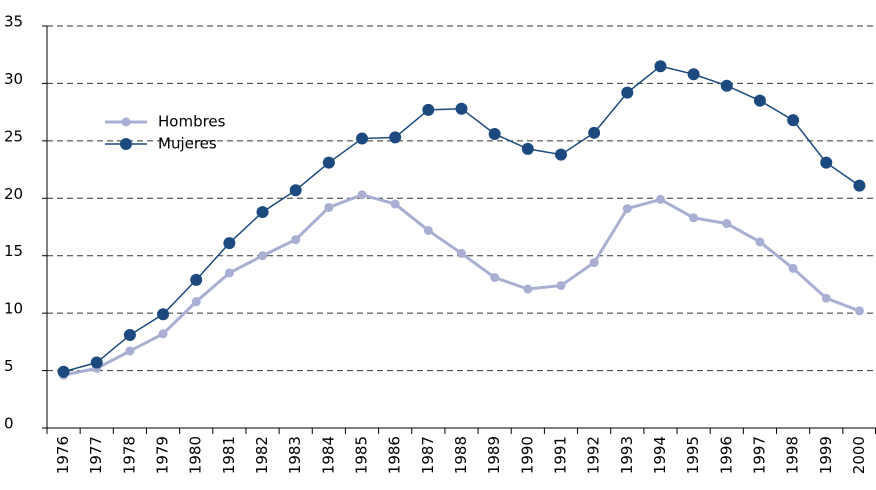  I want to click on y-tick-label: 0, so click(9, 424).